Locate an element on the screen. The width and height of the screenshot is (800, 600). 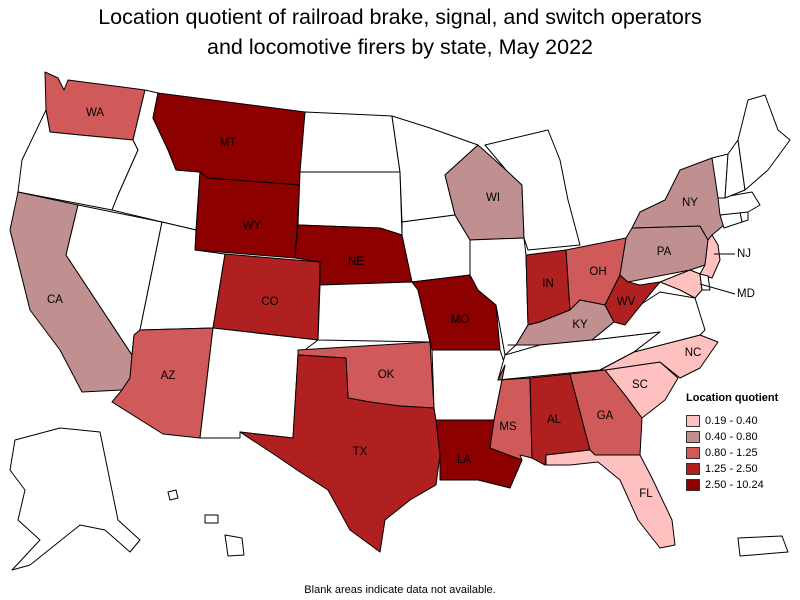
state-me is located at coordinates (764, 142).